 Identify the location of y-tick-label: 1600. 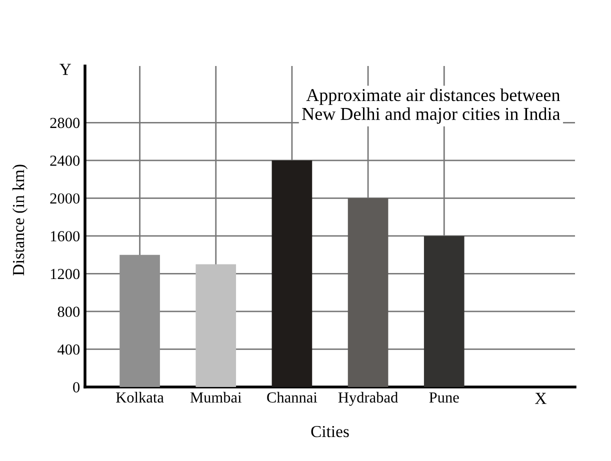
(65, 236).